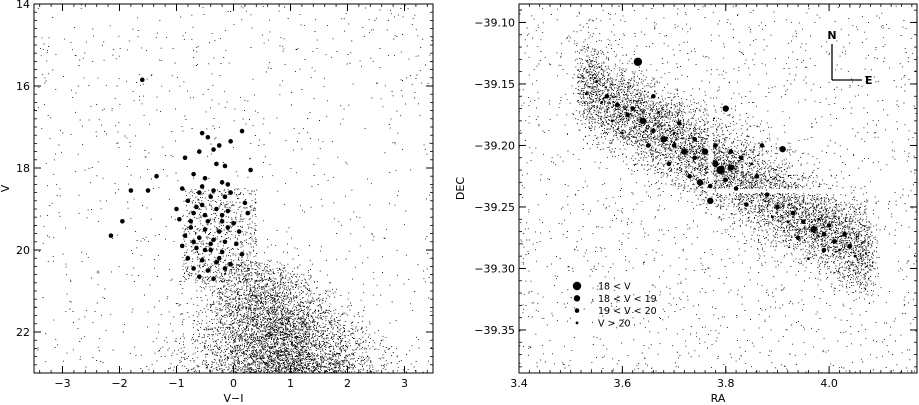 The image size is (919, 405). Describe the element at coordinates (494, 145) in the screenshot. I see `y-tick-label: −39.20` at that location.